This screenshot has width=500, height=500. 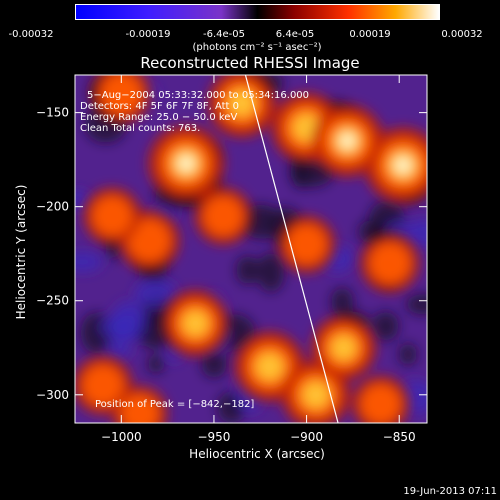 I want to click on x-axis-label: Heliocentric X (arcsec), so click(x=257, y=454).